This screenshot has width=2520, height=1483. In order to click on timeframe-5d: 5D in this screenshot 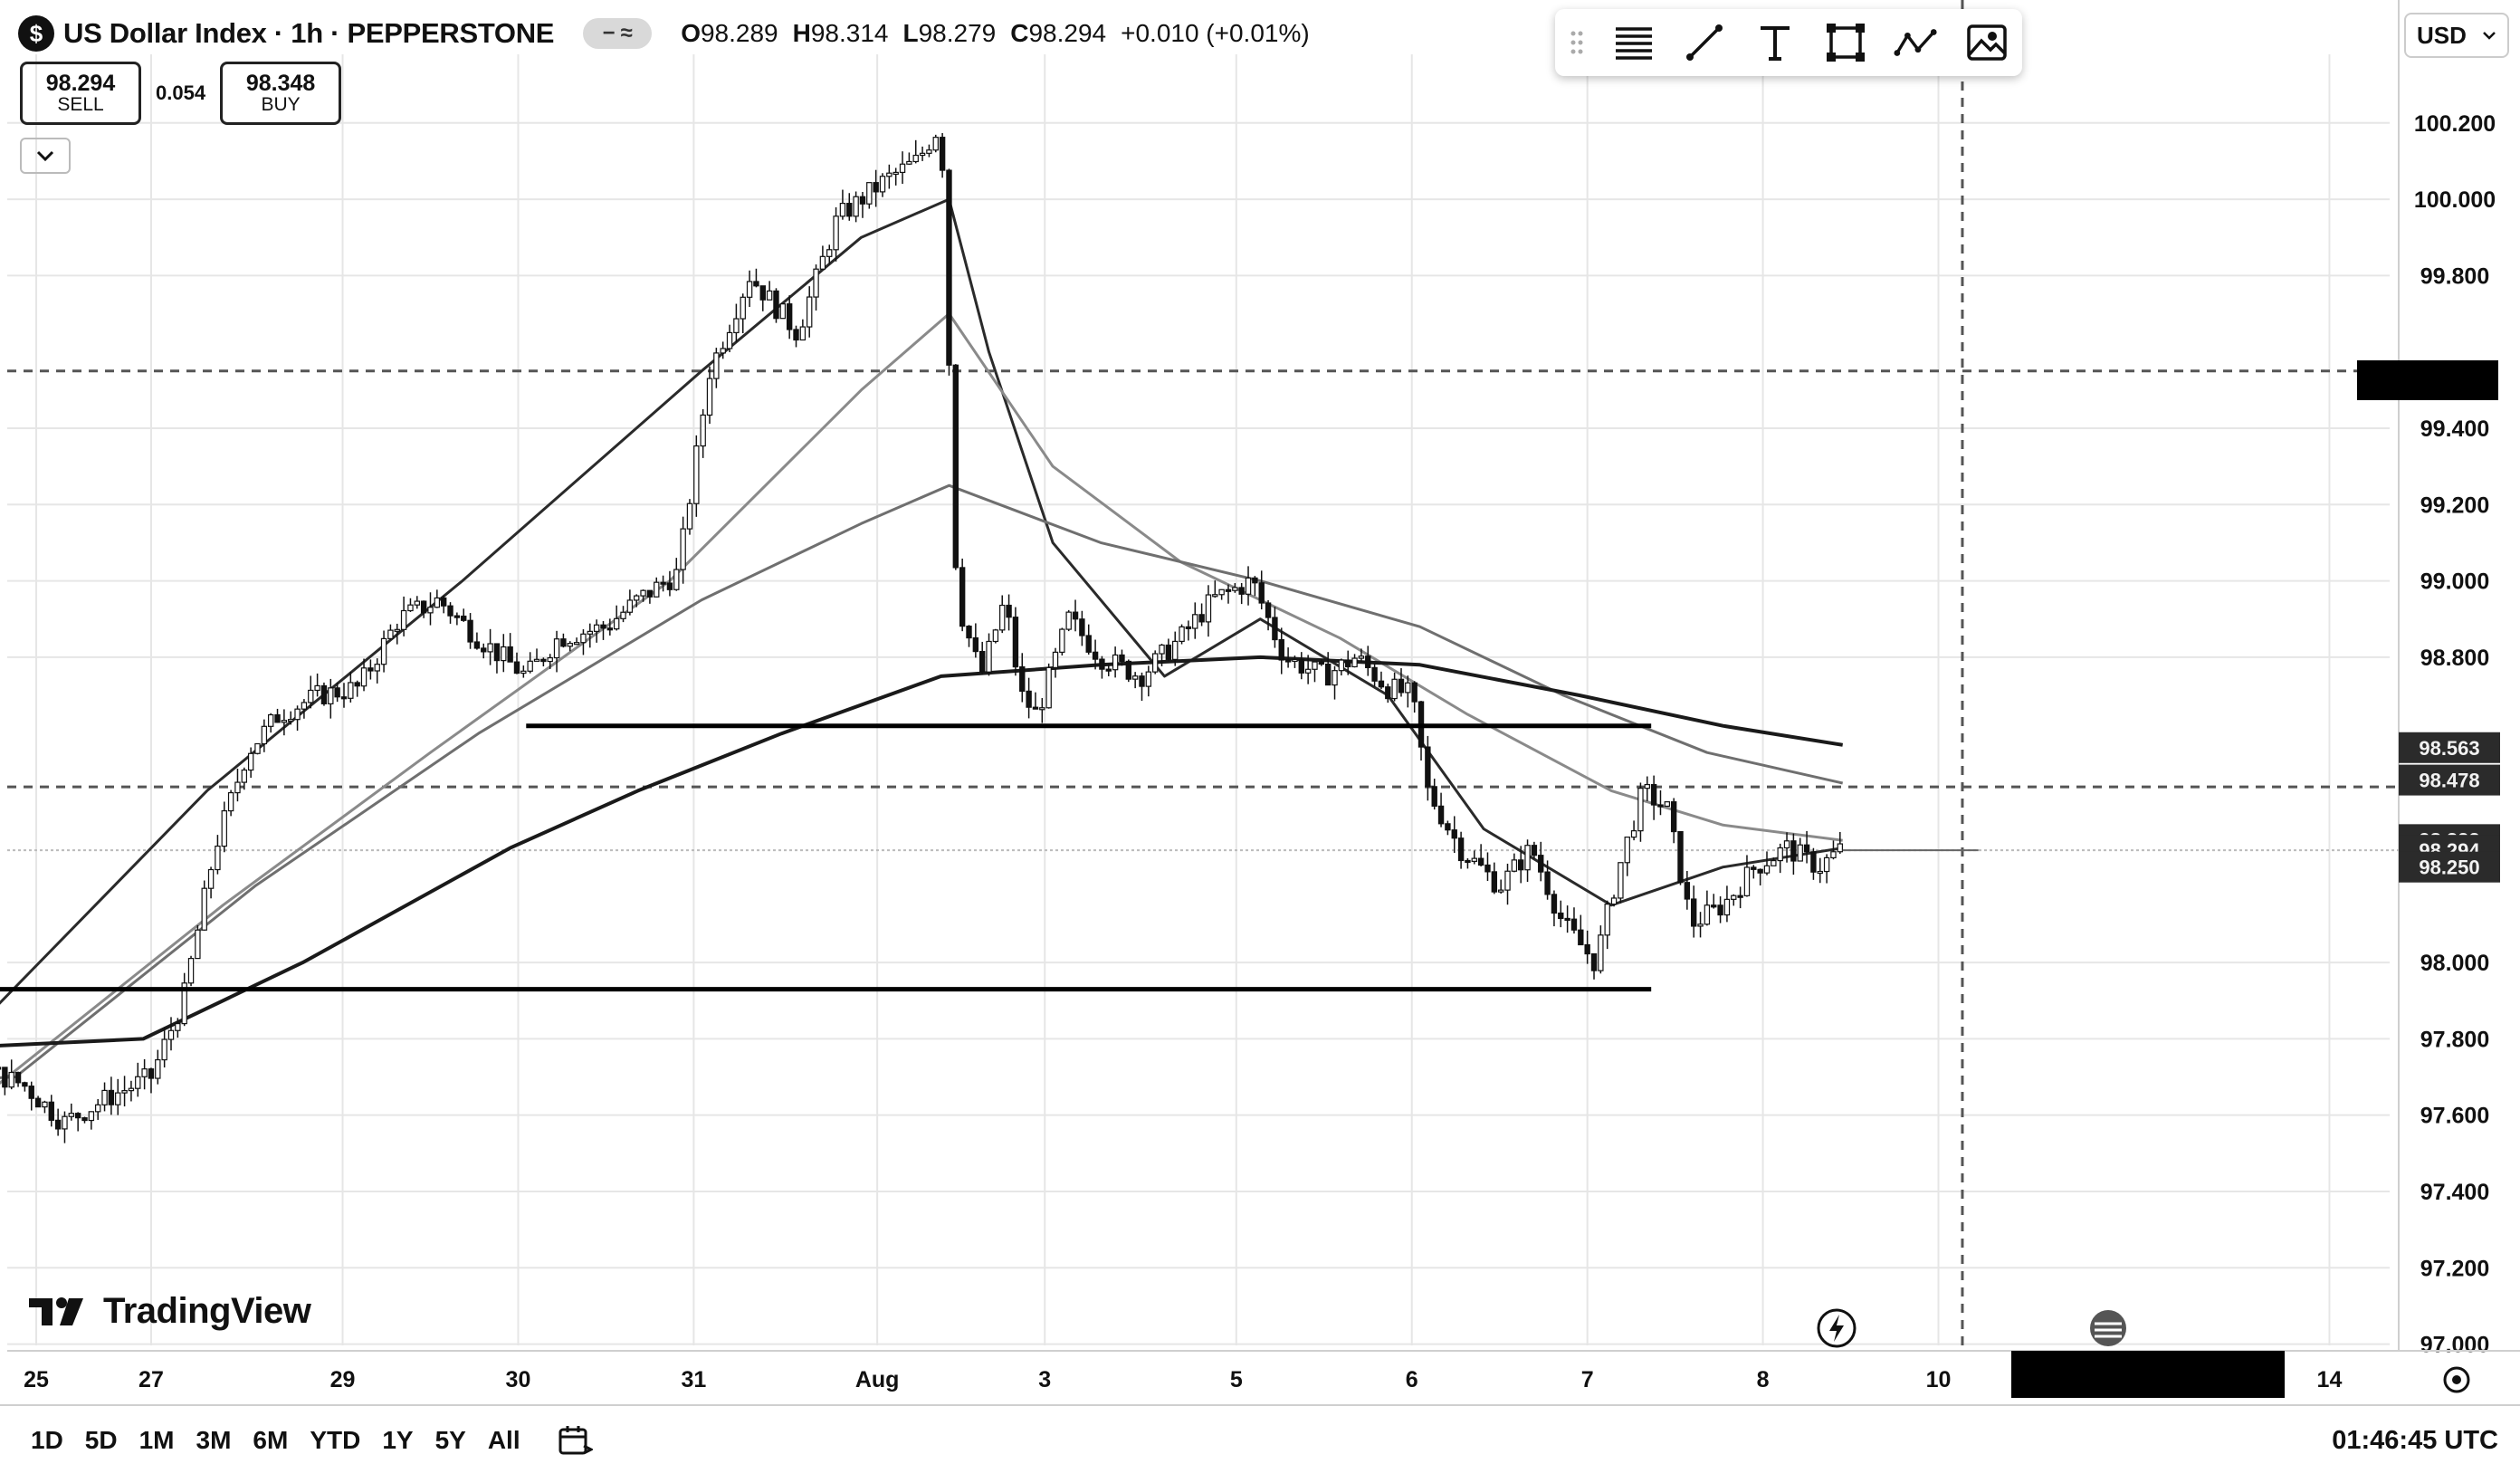, I will do `click(101, 1440)`.